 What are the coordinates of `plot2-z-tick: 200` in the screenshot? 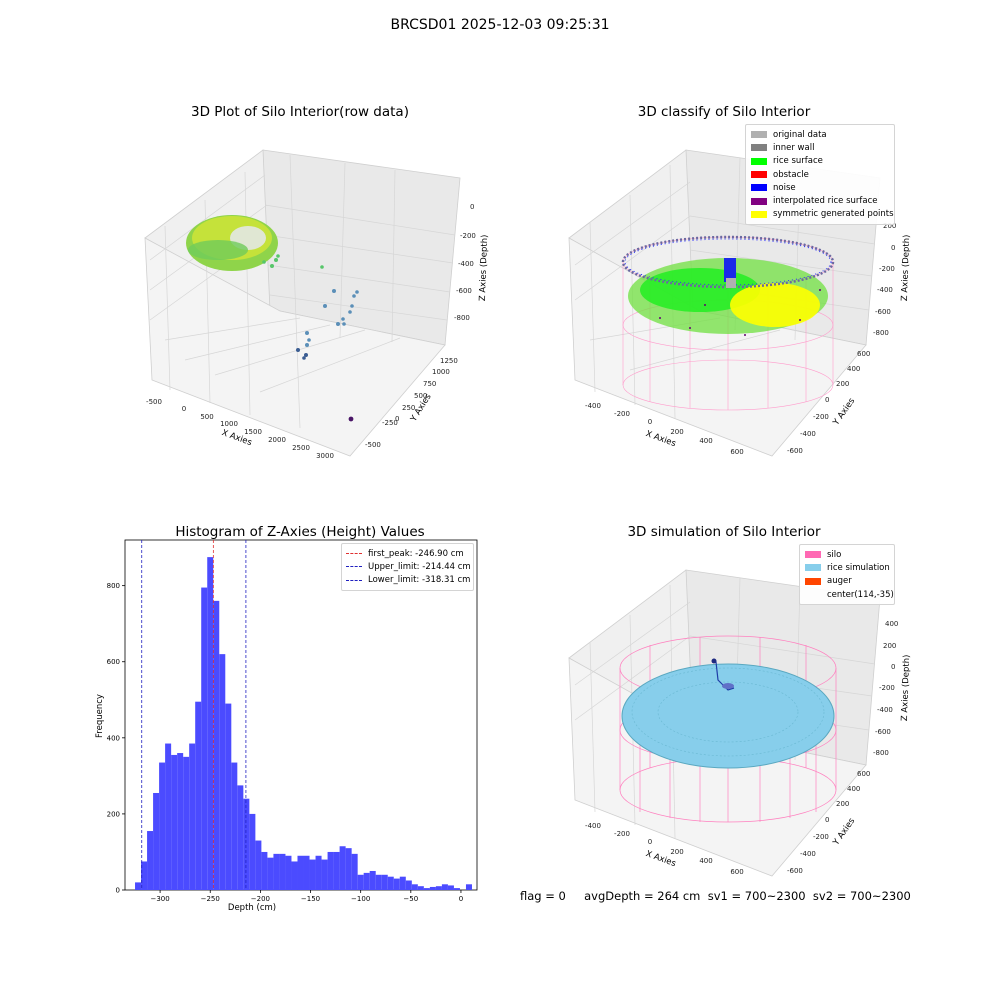 It's located at (889, 226).